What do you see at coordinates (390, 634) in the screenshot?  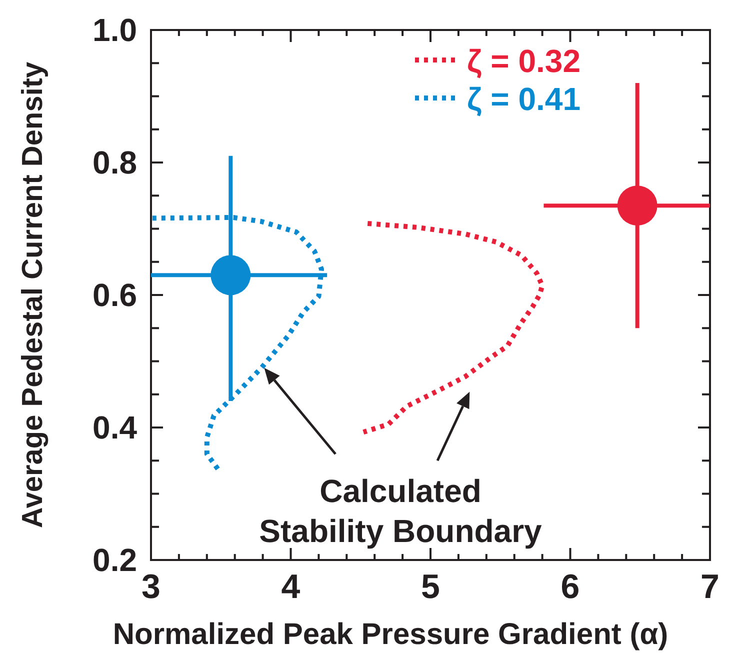 I see `x-axis-title: Normalized Peak Pressure Gradient (α)` at bounding box center [390, 634].